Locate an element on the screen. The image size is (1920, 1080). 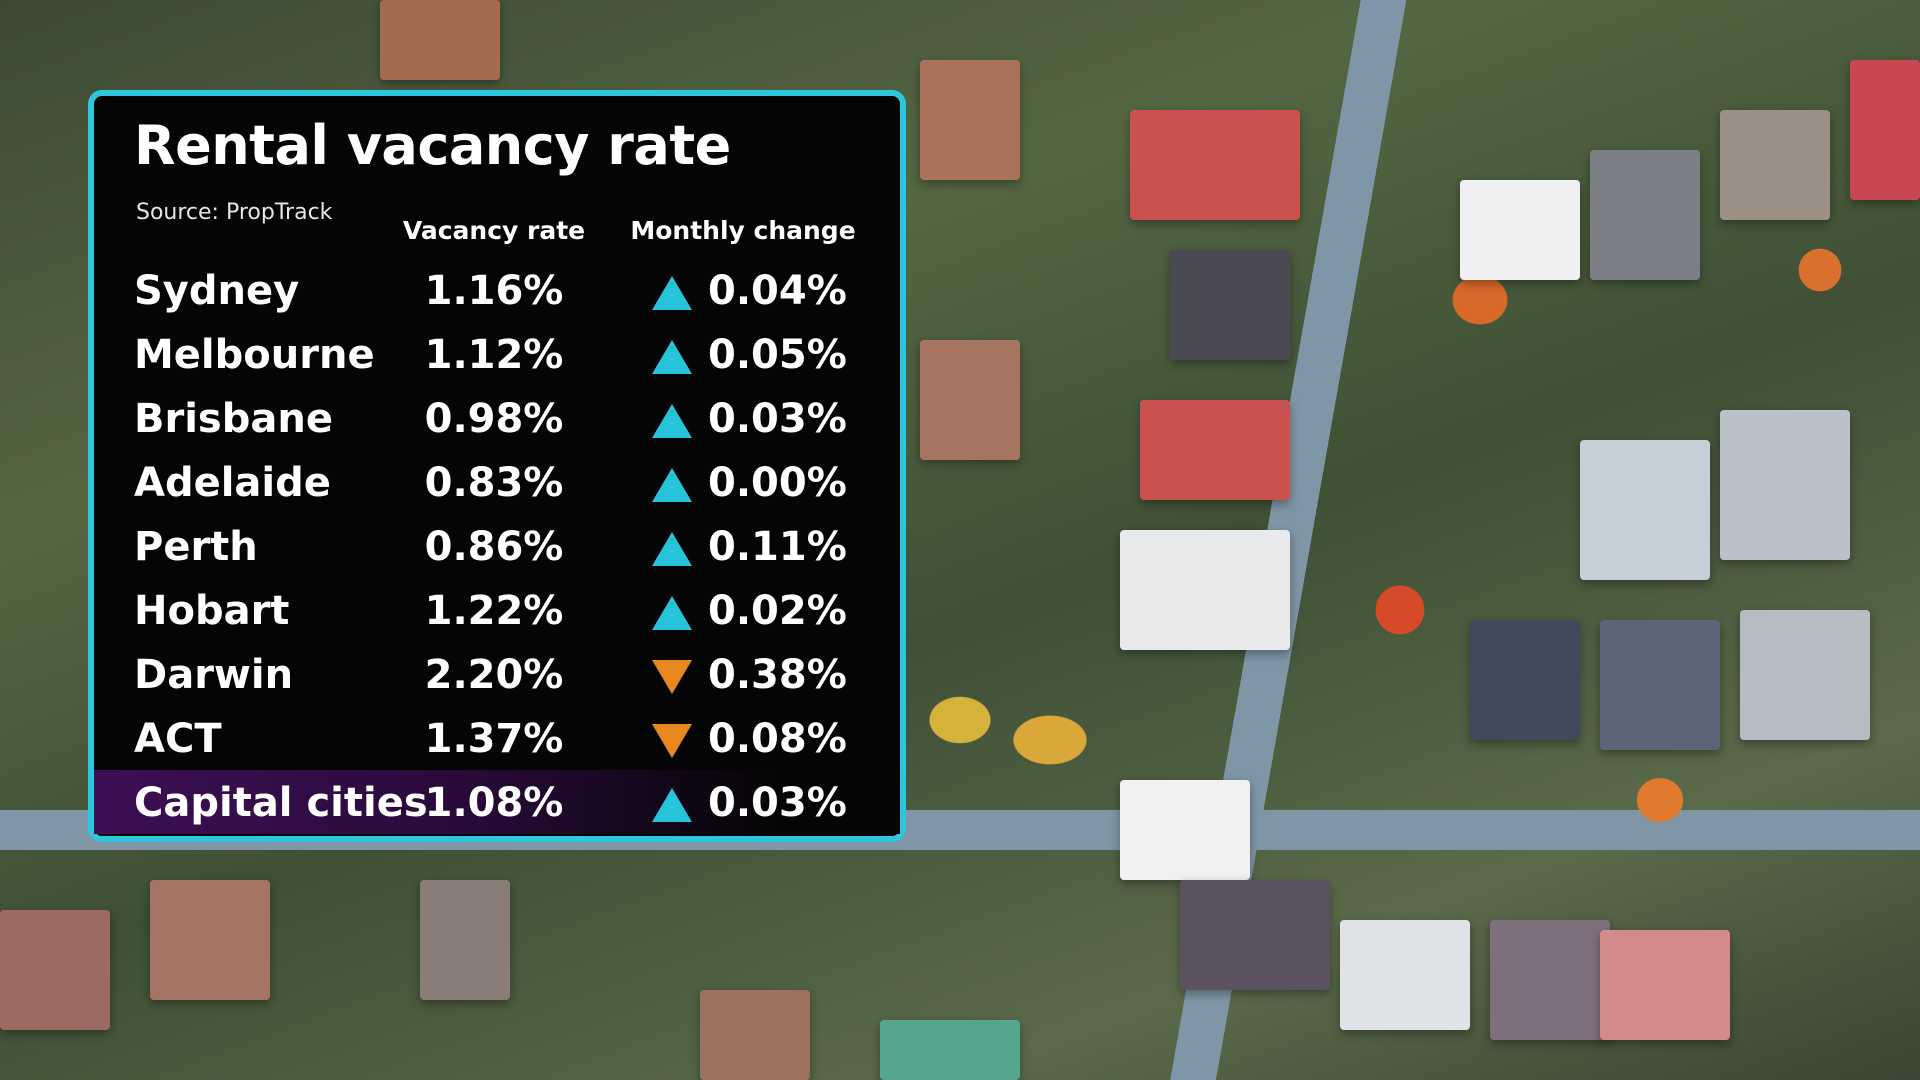
table-row: Hobart 1.22% 0.02% is located at coordinates (497, 610).